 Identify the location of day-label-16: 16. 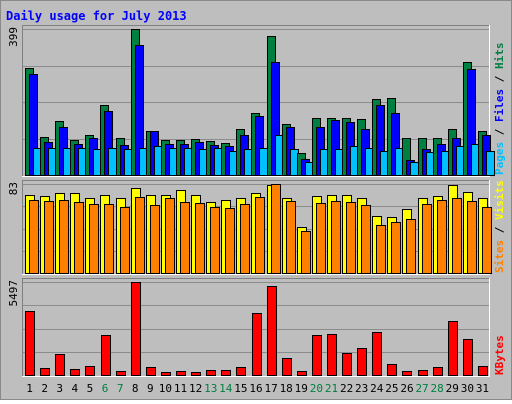
(255, 388).